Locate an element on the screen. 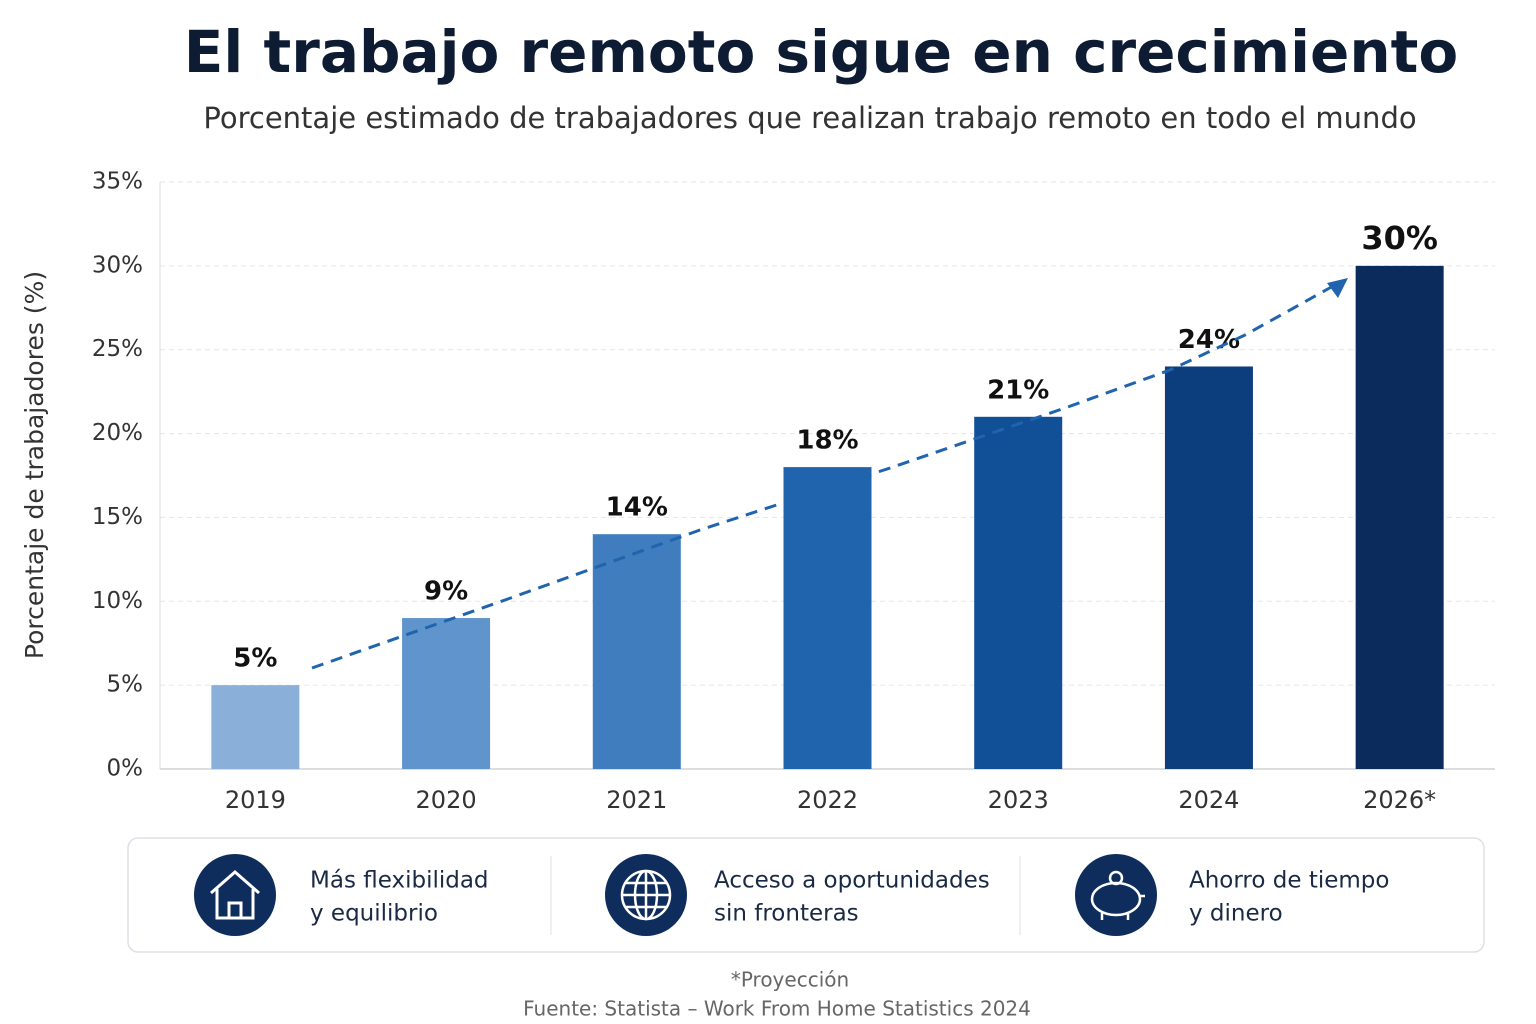  feature-text: y equilibrio is located at coordinates (374, 914).